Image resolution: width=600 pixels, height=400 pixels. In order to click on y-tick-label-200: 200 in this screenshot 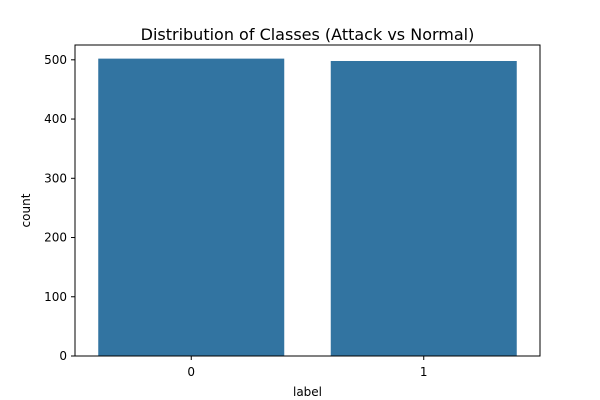, I will do `click(55, 238)`.